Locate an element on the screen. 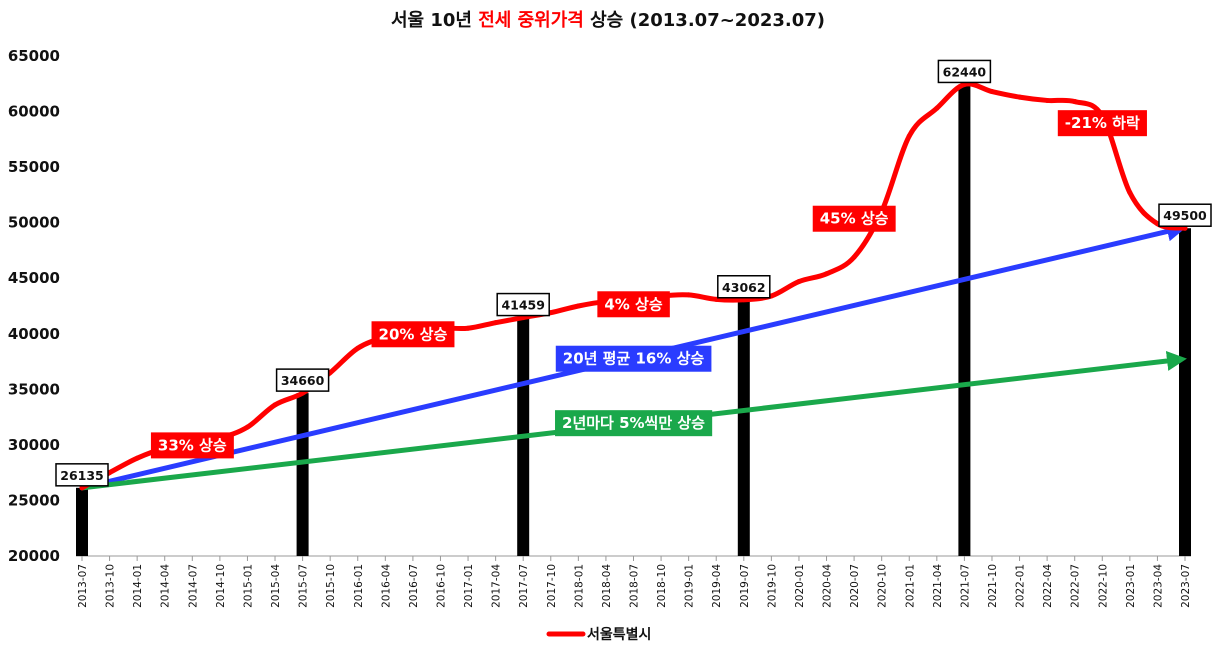  chart-title-prefix: 서울 10년 is located at coordinates (434, 20).